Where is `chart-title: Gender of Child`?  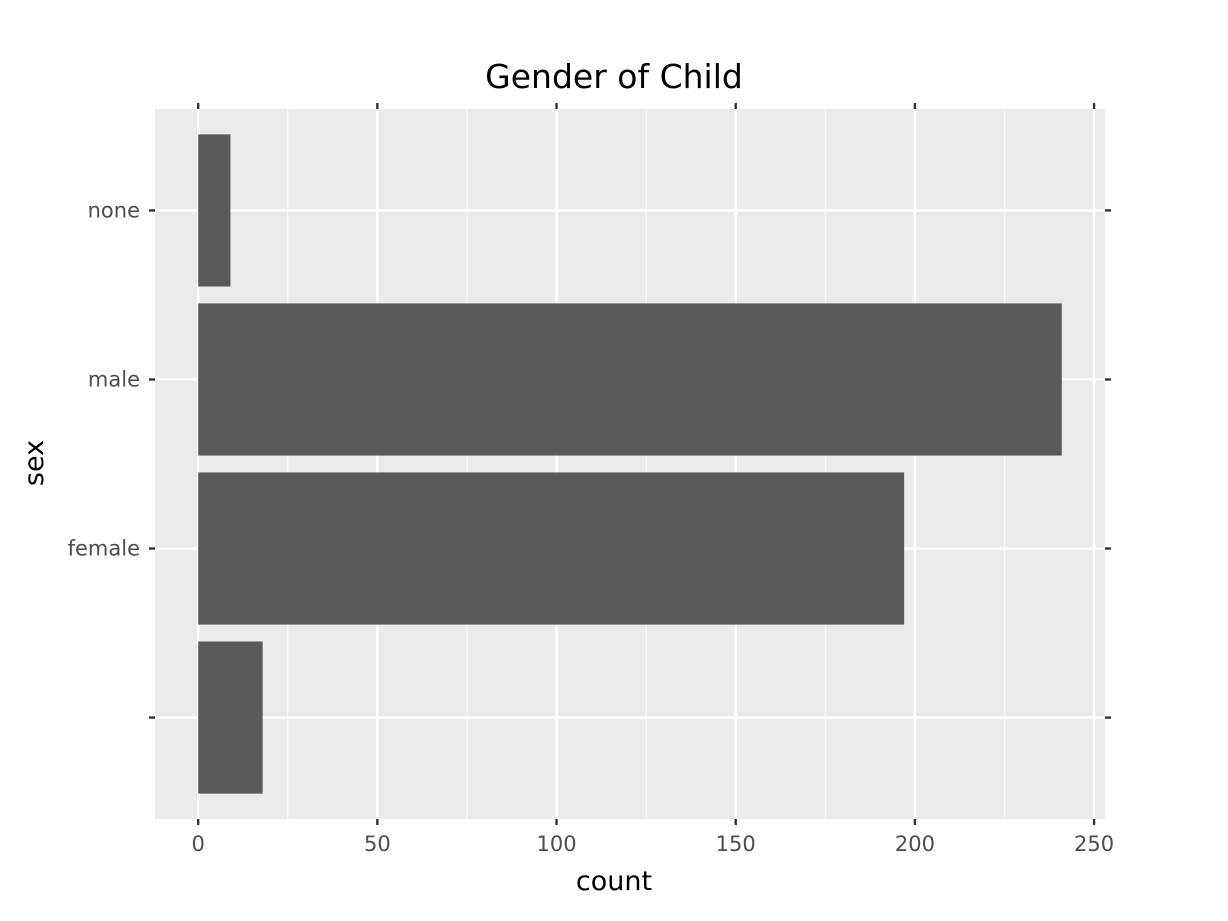 chart-title: Gender of Child is located at coordinates (614, 76).